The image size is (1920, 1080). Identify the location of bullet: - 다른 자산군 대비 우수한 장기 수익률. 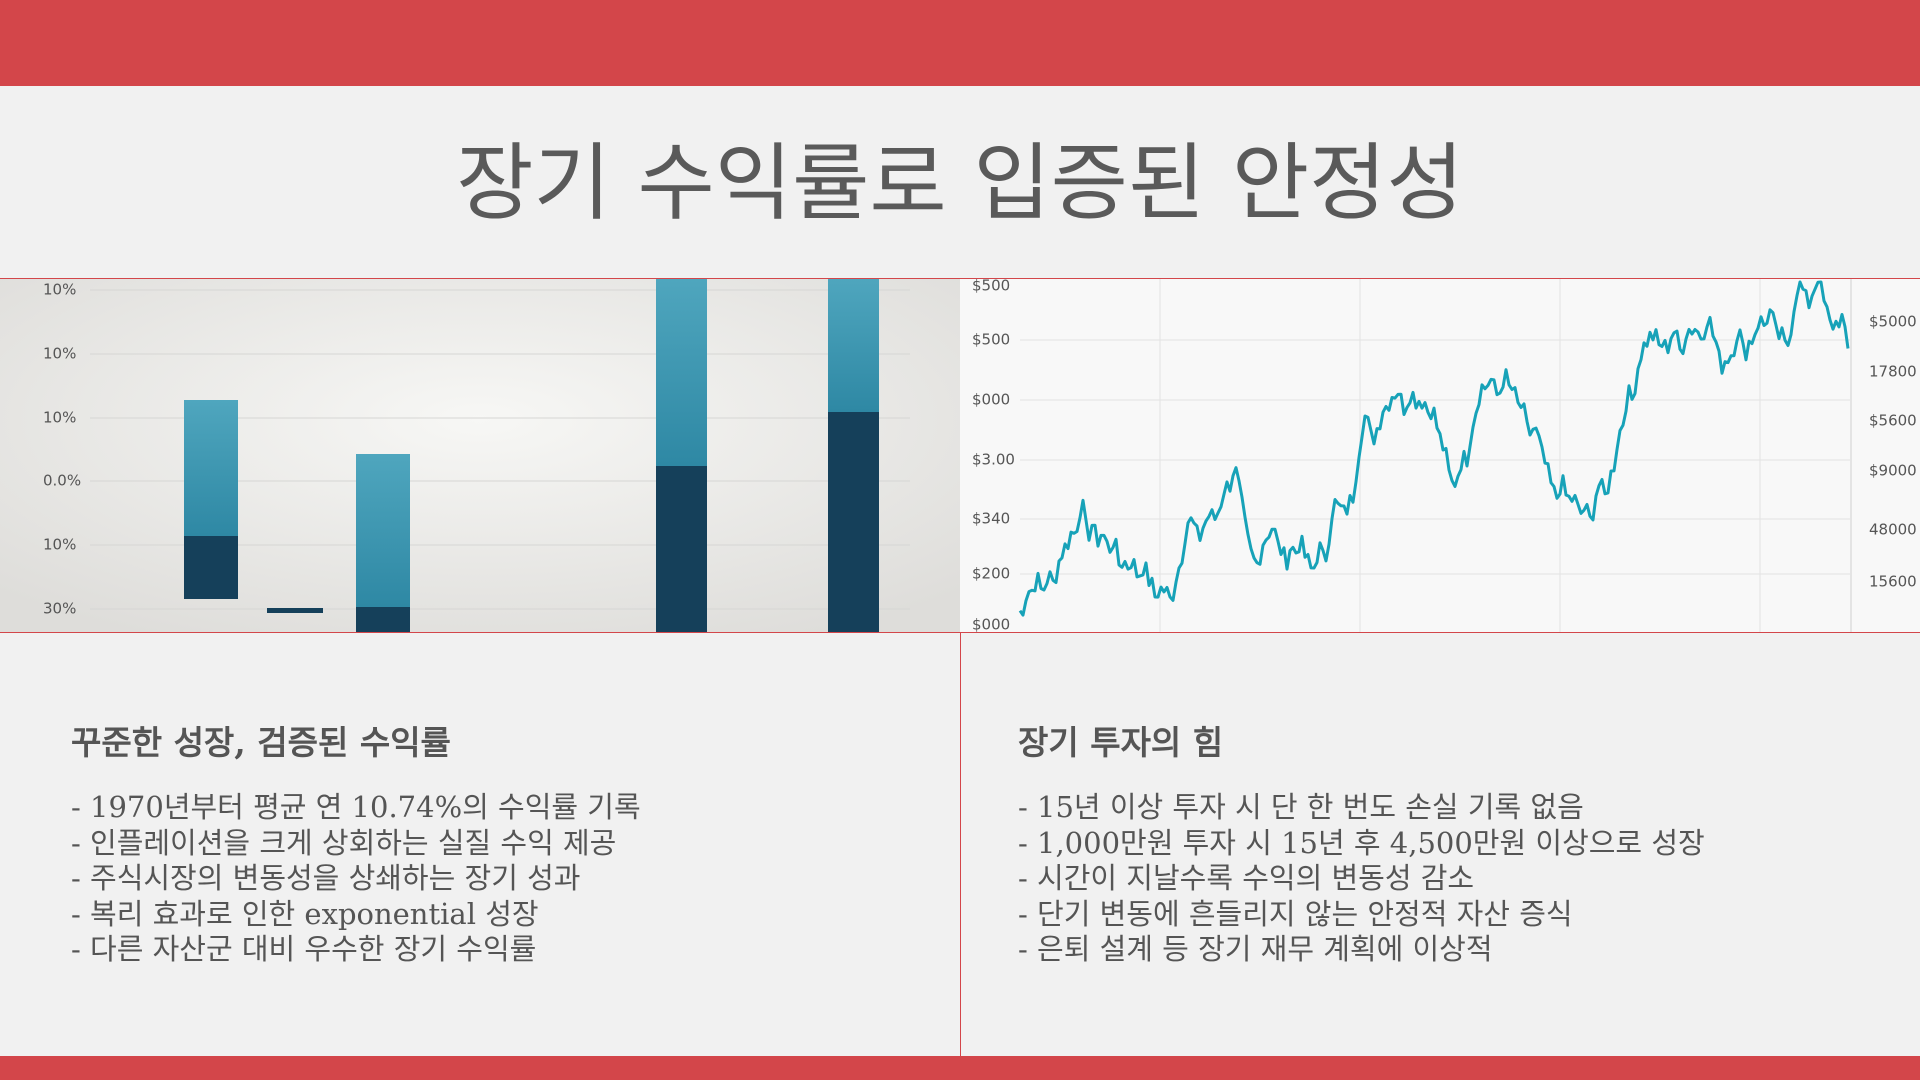
(304, 949).